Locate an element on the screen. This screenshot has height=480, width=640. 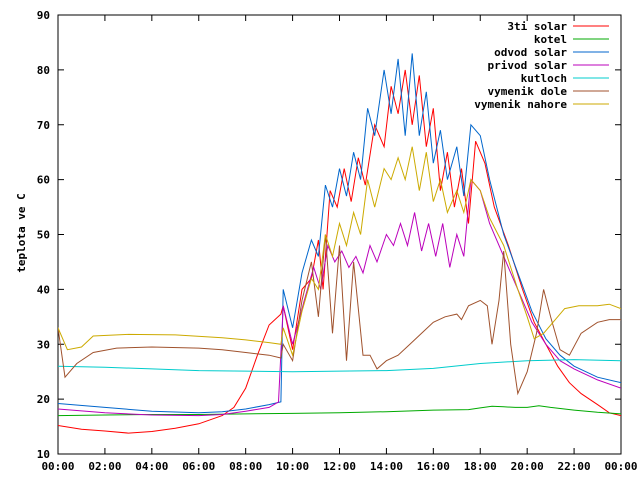
x-tick-label: 08:00 is located at coordinates (245, 466).